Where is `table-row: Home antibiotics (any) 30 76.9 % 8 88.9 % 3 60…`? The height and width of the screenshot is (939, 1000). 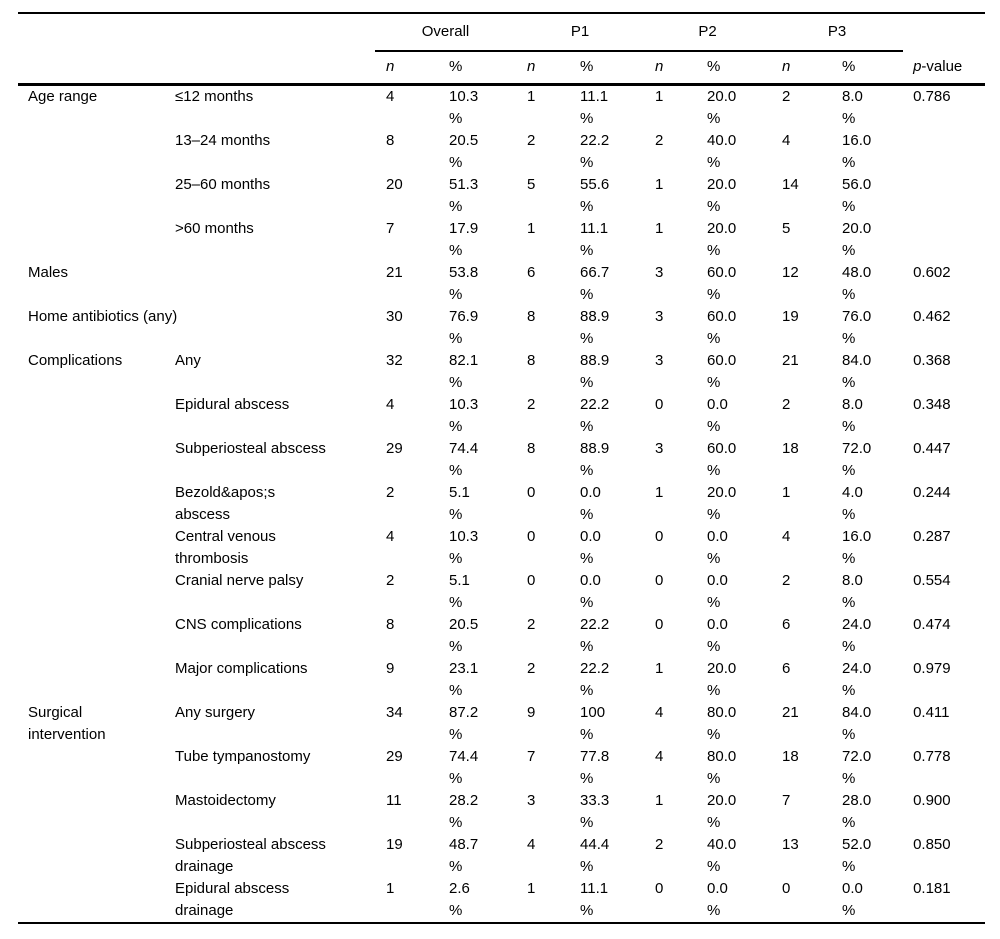 table-row: Home antibiotics (any) 30 76.9 % 8 88.9 % 3 60… is located at coordinates (501, 328).